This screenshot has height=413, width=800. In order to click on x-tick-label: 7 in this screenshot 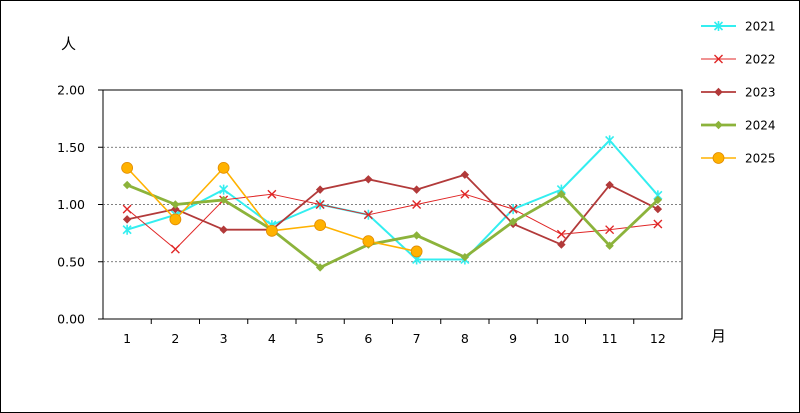, I will do `click(417, 338)`.